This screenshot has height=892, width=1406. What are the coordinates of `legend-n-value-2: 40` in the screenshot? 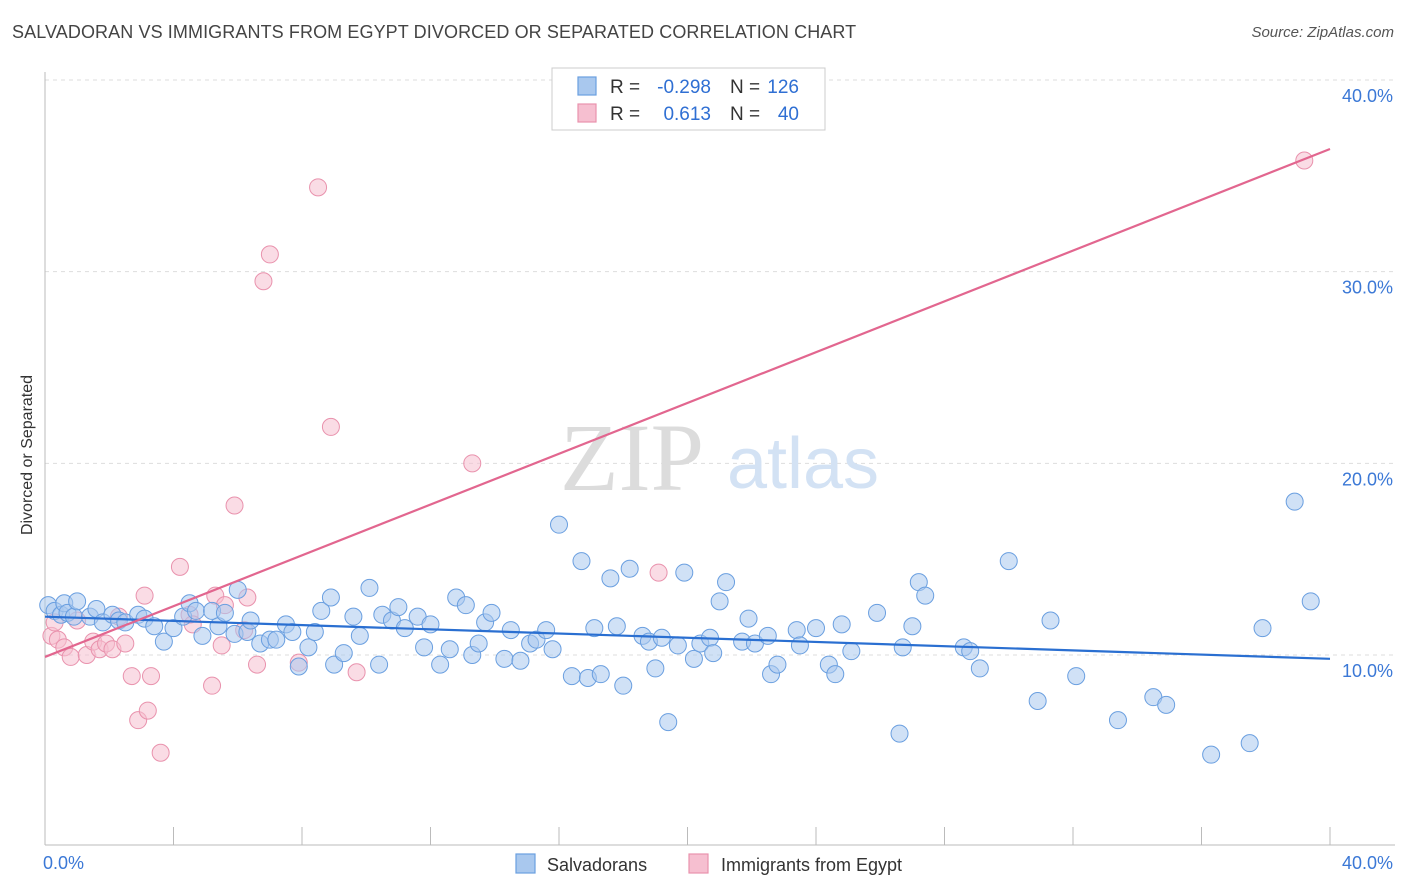 It's located at (788, 114).